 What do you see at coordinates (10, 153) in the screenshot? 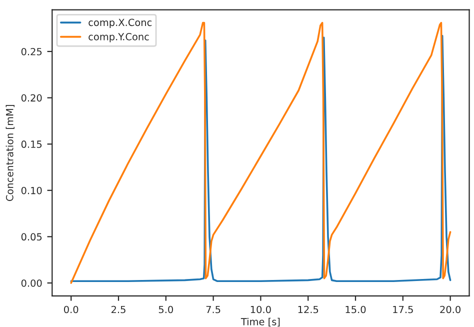
I see `y-axis-title: Concentration [mM]` at bounding box center [10, 153].